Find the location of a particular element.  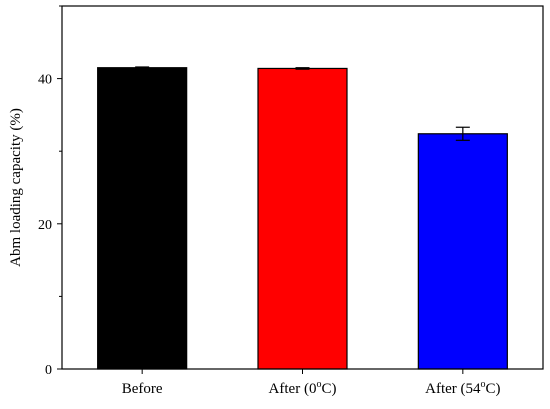

x-tick-label-main-0: Before is located at coordinates (142, 389).